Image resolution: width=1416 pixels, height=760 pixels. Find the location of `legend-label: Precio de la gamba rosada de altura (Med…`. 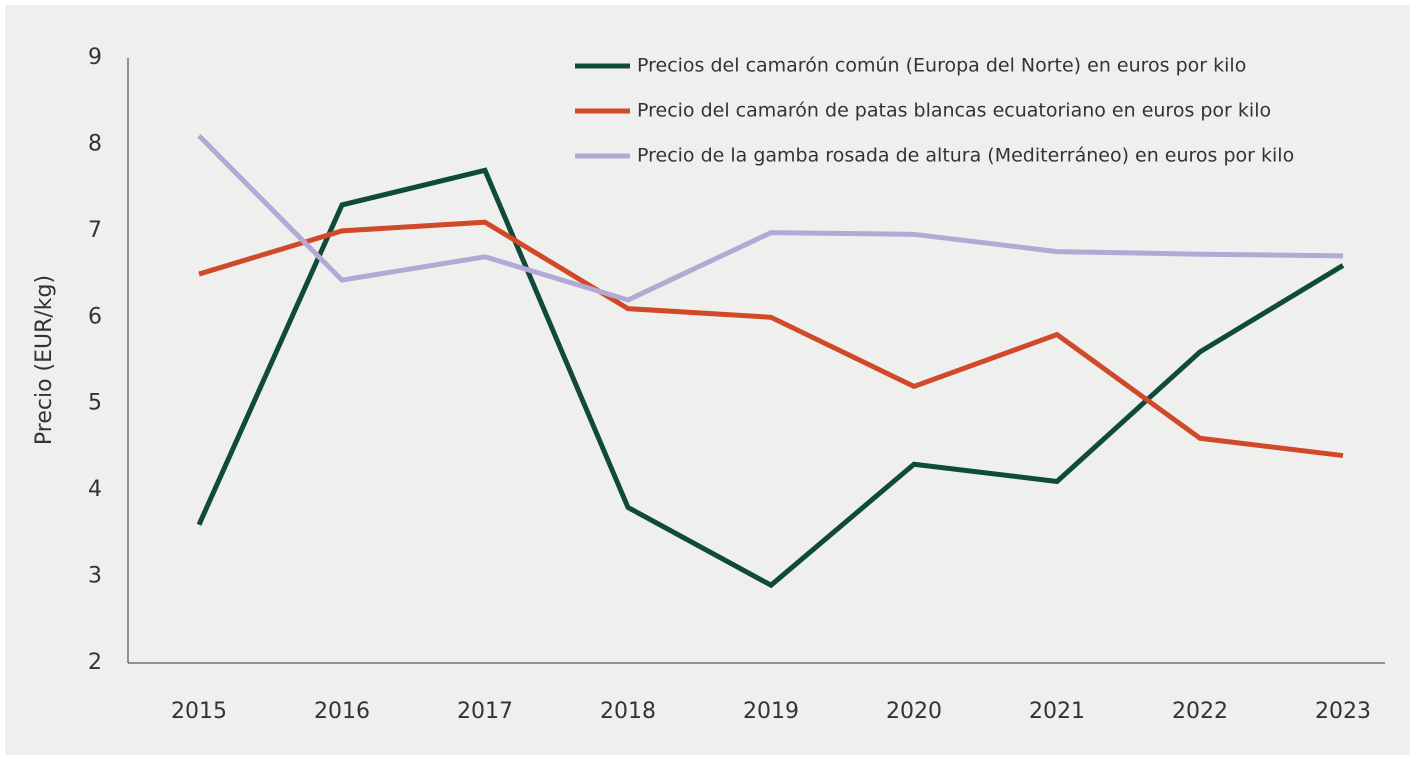

legend-label: Precio de la gamba rosada de altura (Med… is located at coordinates (965, 156).